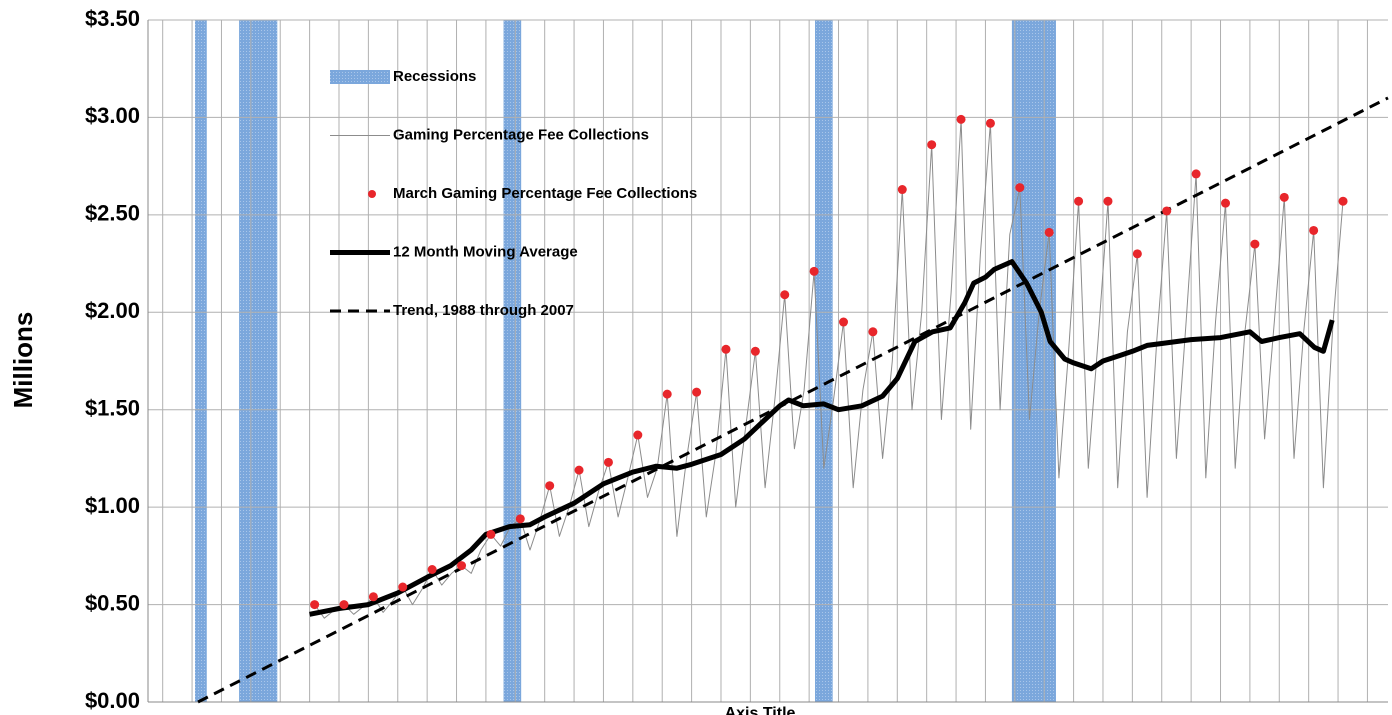 The width and height of the screenshot is (1392, 715). I want to click on y-tick-label: $2.00, so click(112, 310).